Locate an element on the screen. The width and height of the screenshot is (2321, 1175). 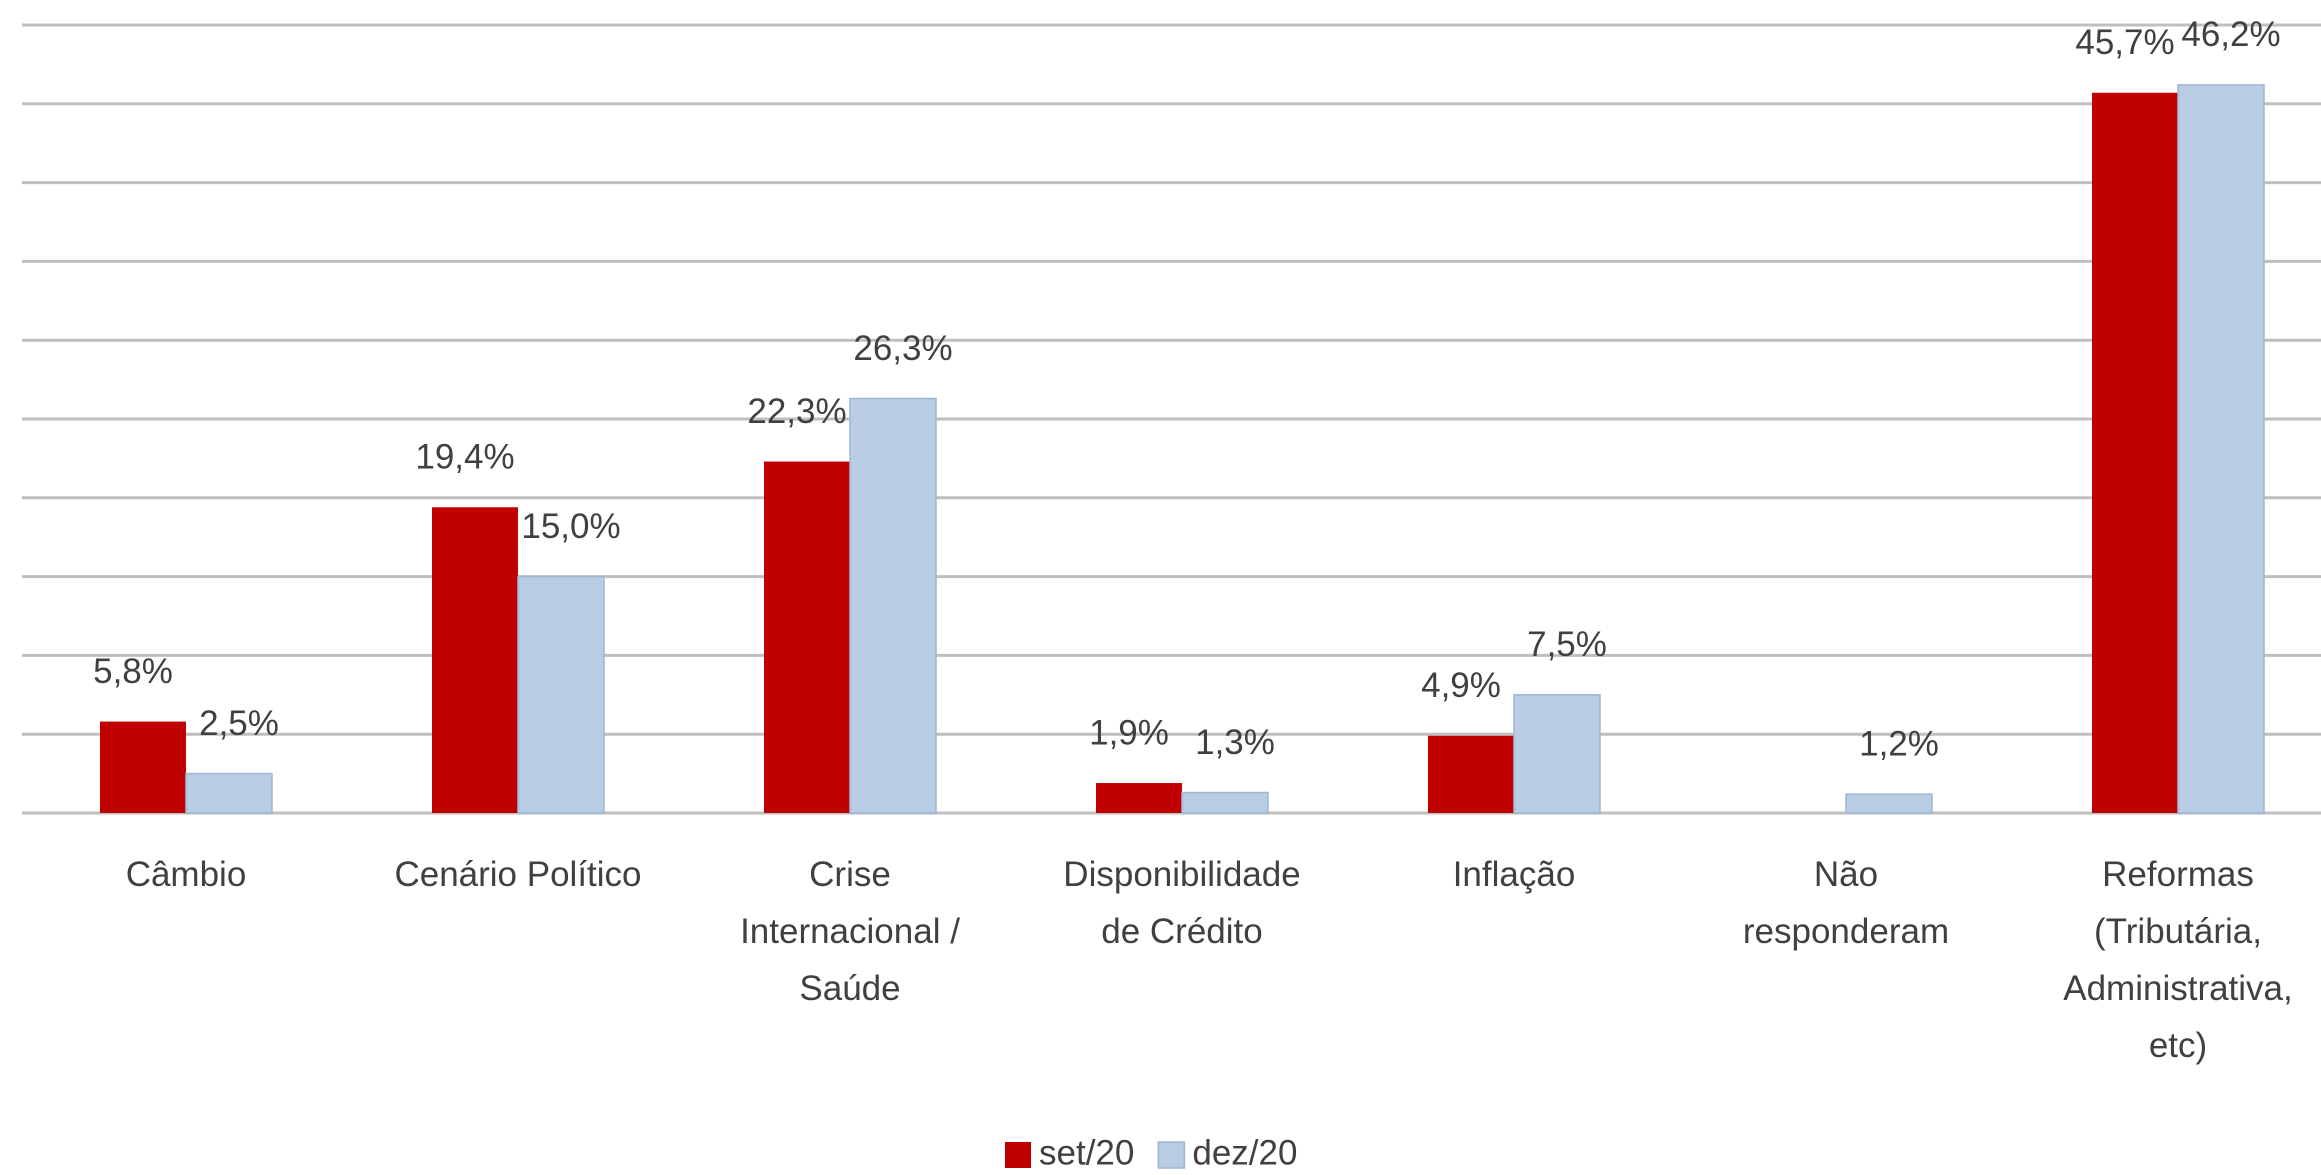
value-label: 22,3% is located at coordinates (796, 411).